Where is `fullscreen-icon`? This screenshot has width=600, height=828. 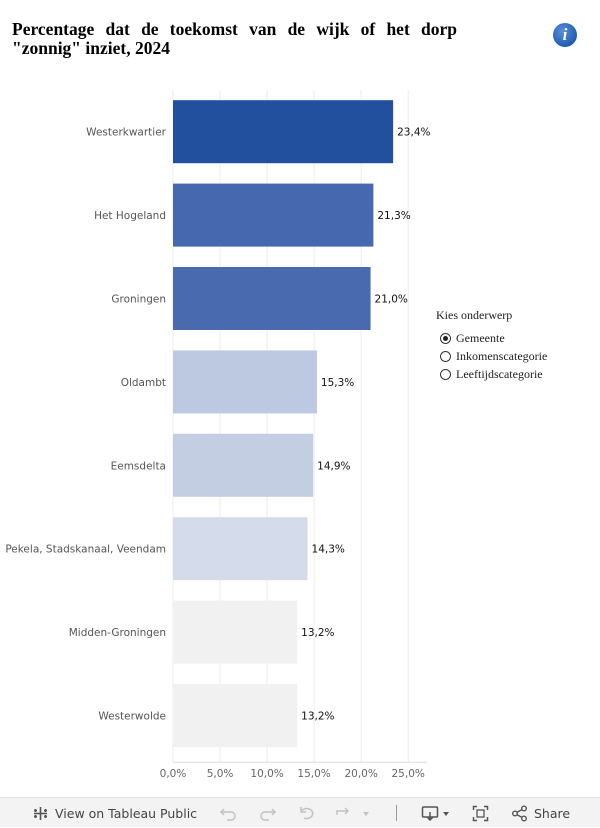 fullscreen-icon is located at coordinates (480, 813).